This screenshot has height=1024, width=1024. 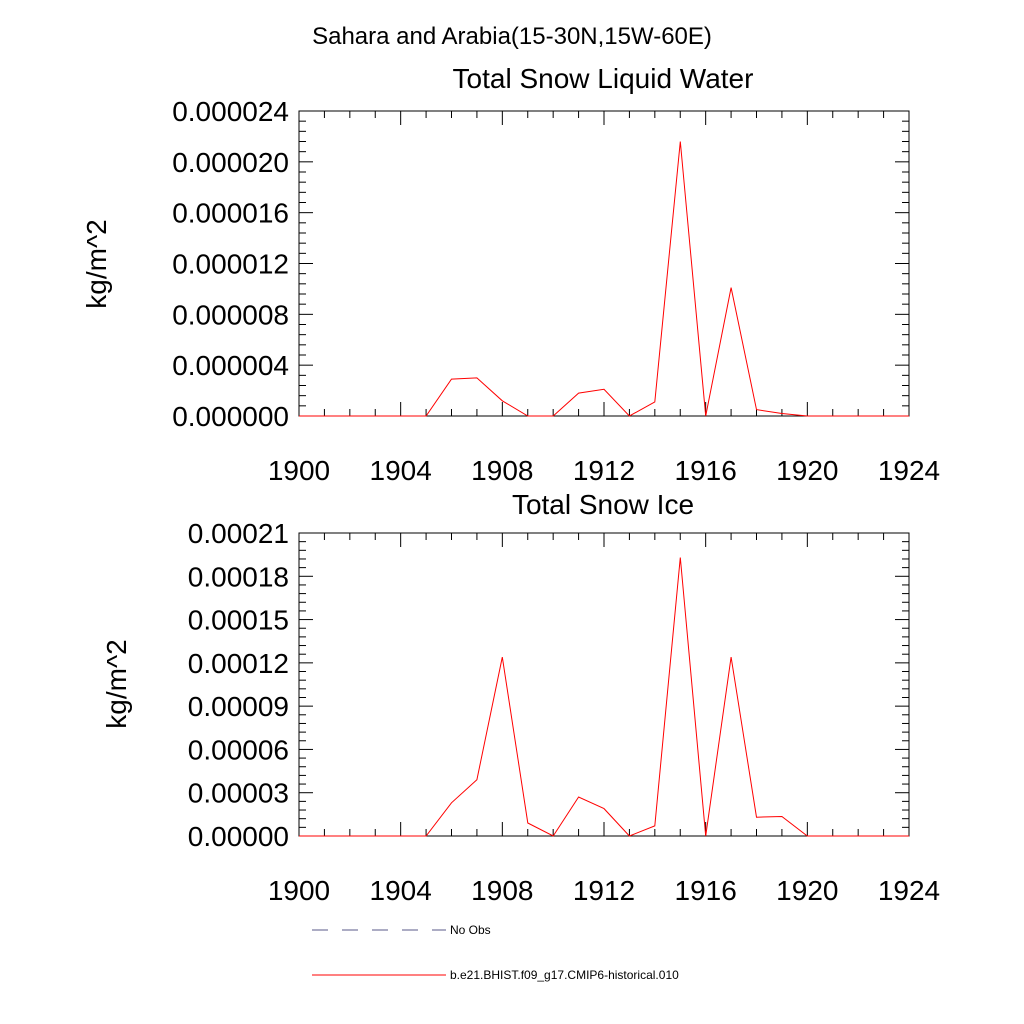 What do you see at coordinates (470, 930) in the screenshot?
I see `legend-label: No Obs` at bounding box center [470, 930].